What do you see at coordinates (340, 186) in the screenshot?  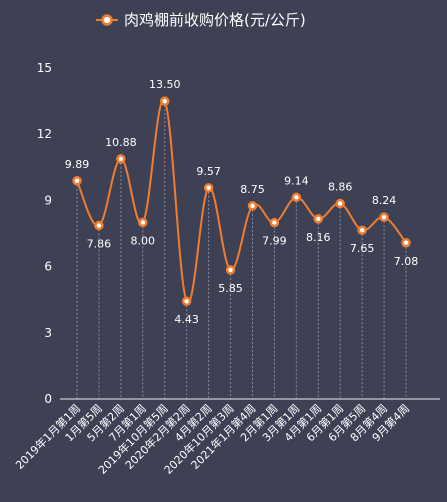 I see `data-label: 8.86` at bounding box center [340, 186].